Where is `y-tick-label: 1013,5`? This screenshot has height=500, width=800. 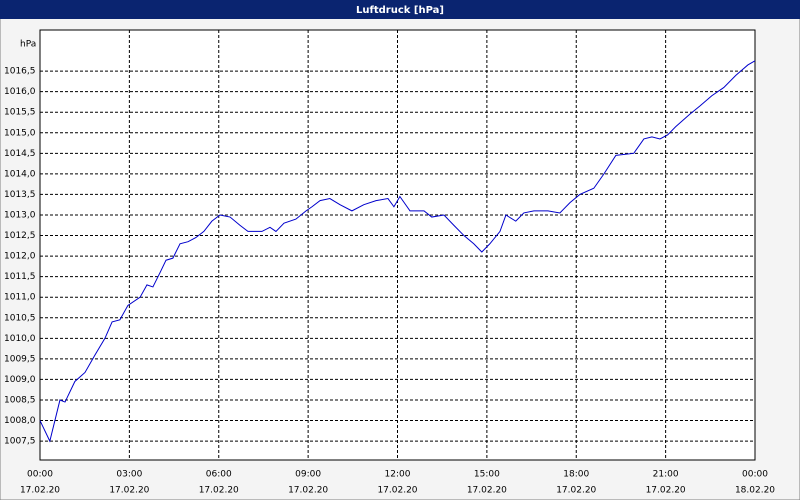 y-tick-label: 1013,5 is located at coordinates (20, 195).